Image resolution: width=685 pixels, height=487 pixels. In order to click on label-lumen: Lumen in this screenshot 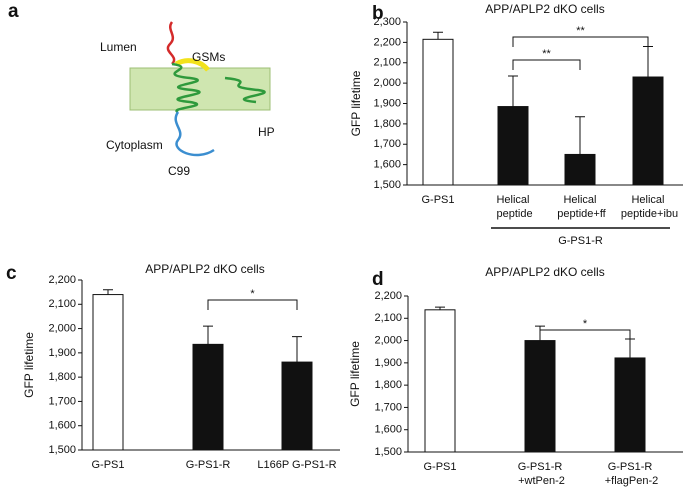, I will do `click(118, 47)`.